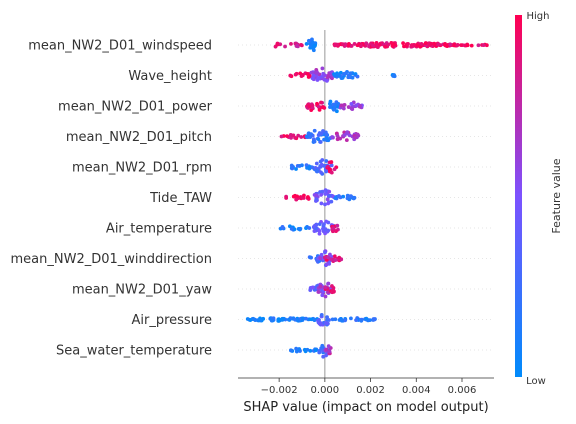 The width and height of the screenshot is (576, 424). Describe the element at coordinates (325, 390) in the screenshot. I see `x-tick-label: 0.000` at that location.